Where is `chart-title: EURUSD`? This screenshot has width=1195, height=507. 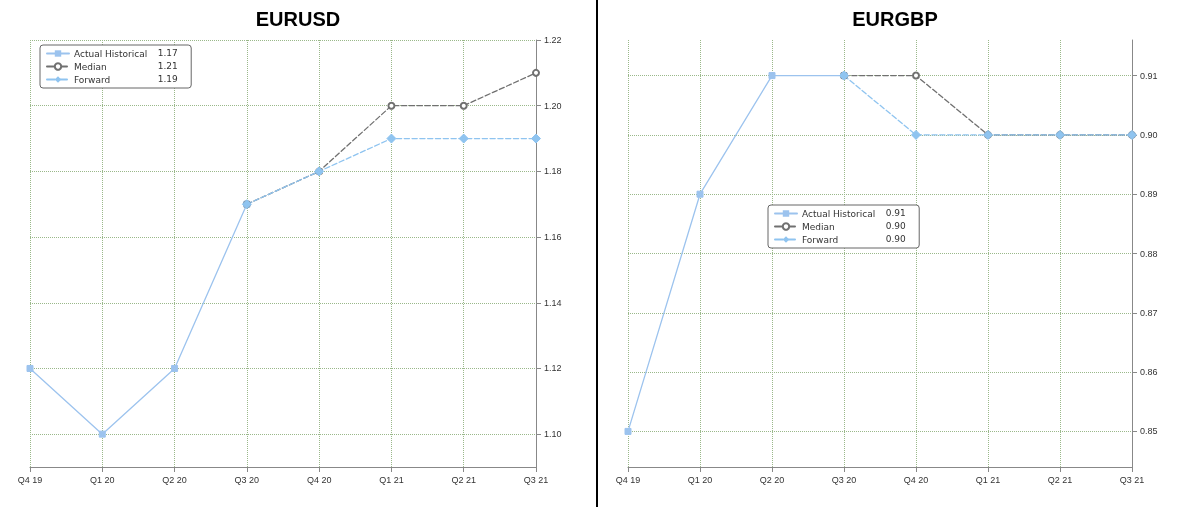 chart-title: EURUSD is located at coordinates (298, 19).